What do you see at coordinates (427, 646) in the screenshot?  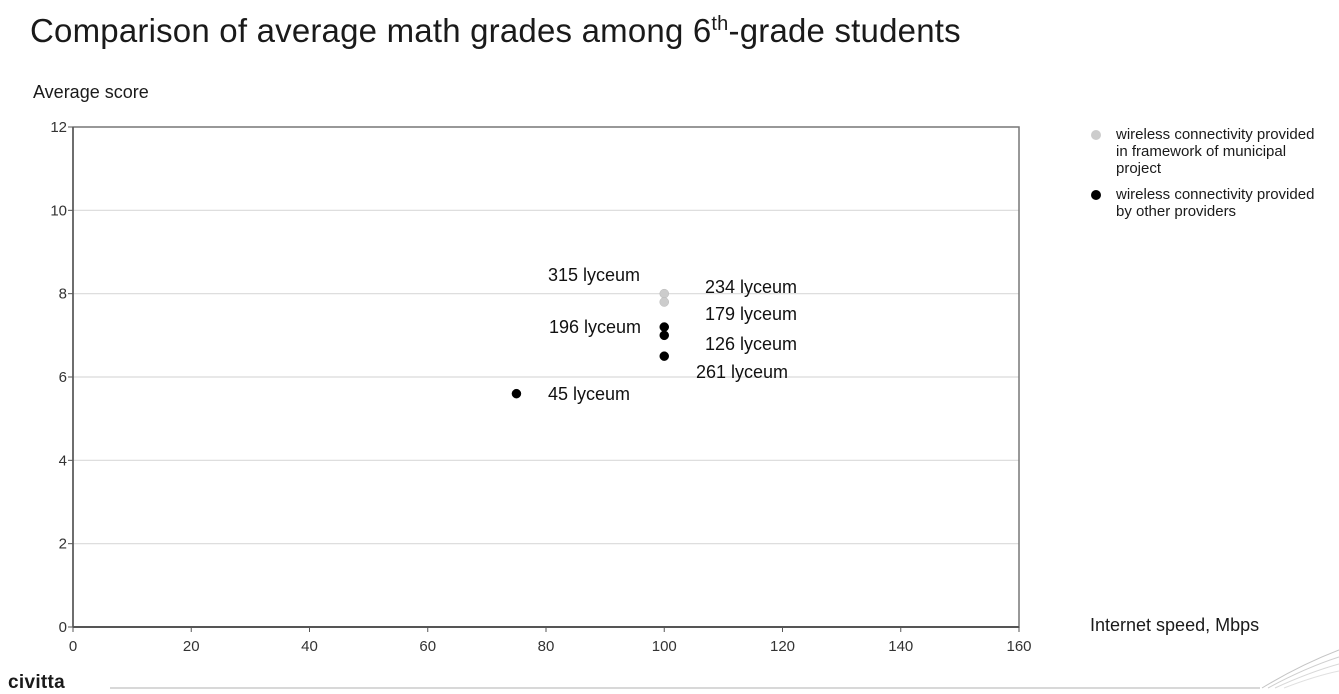 I see `x-tick-label-60: 60` at bounding box center [427, 646].